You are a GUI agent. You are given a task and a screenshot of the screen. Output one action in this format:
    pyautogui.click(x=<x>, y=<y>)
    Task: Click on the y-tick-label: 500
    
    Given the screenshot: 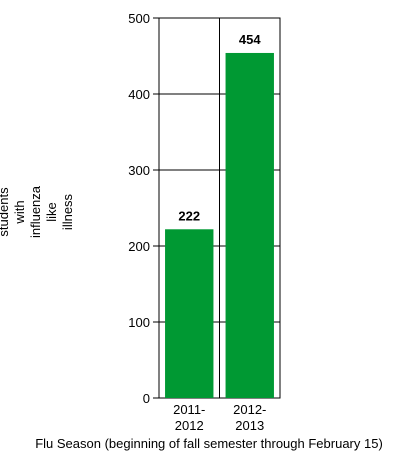 What is the action you would take?
    pyautogui.click(x=139, y=18)
    